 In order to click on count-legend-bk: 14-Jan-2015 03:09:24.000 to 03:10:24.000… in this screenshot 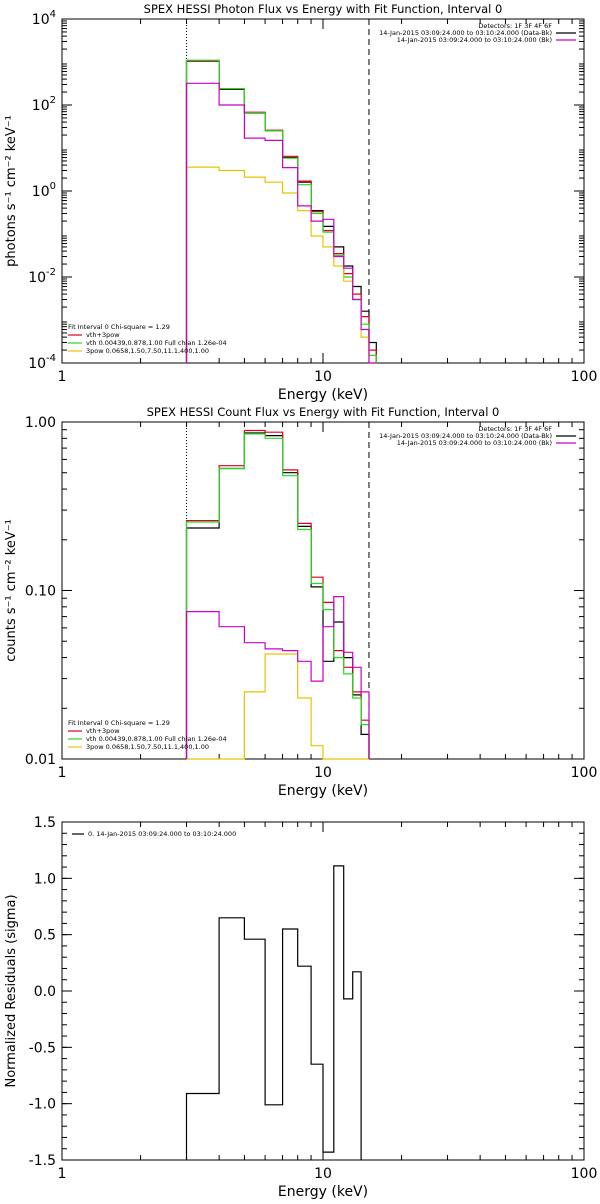, I will do `click(474, 443)`.